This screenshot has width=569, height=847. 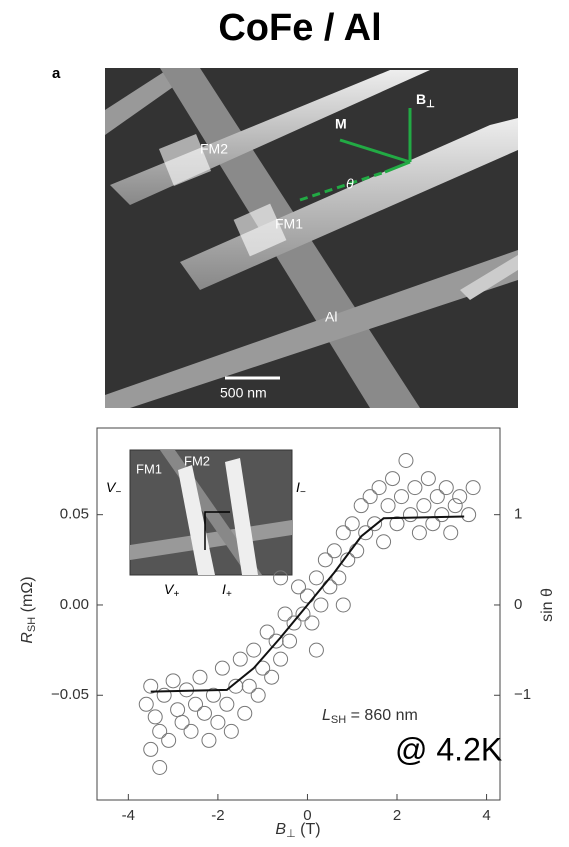 I want to click on label: FM2, so click(x=214, y=149).